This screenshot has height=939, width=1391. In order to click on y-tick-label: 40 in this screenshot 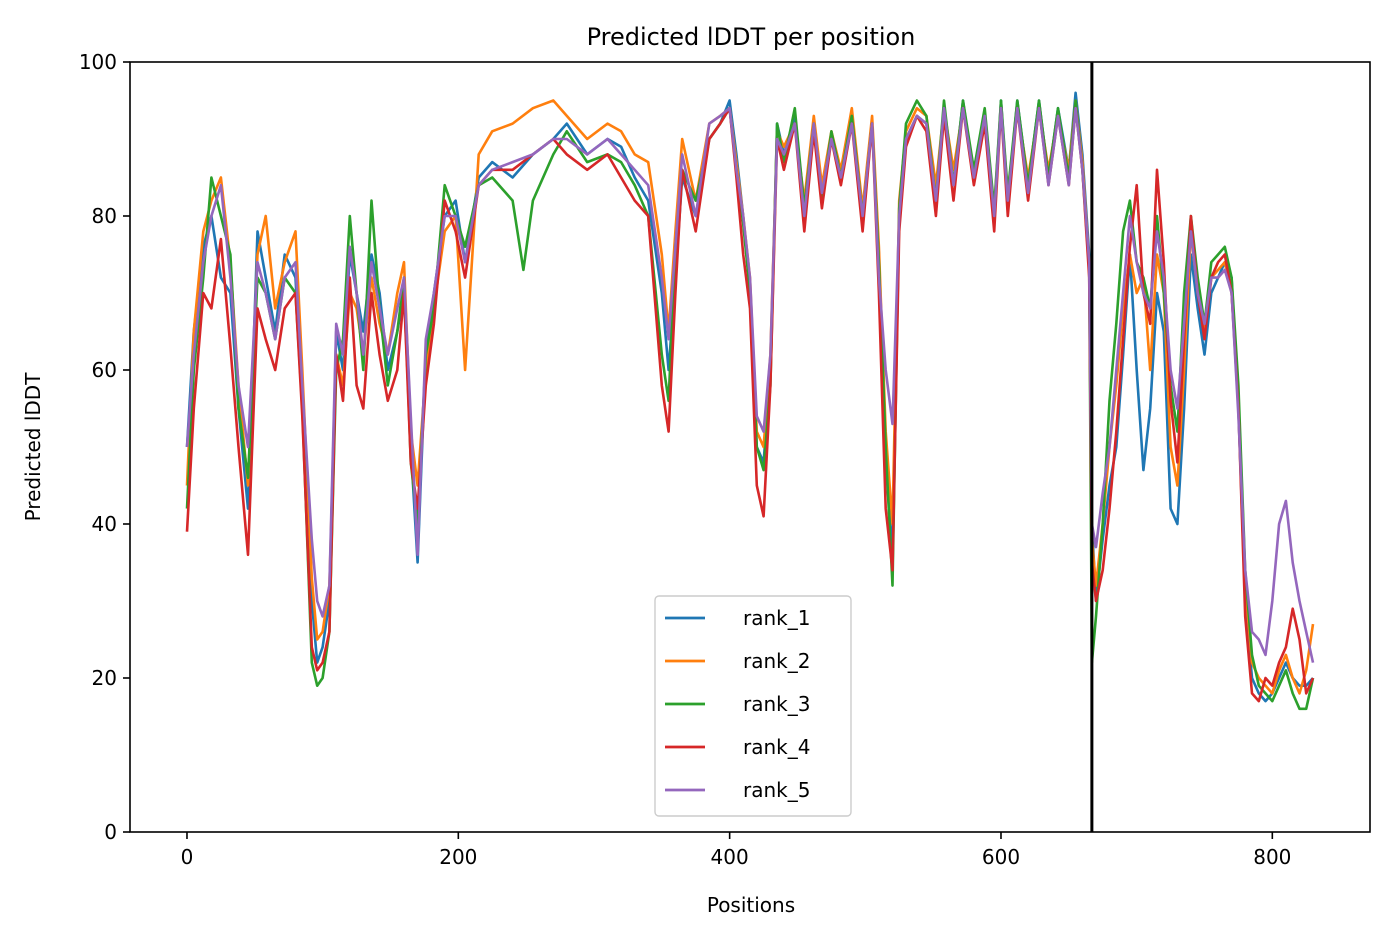, I will do `click(104, 524)`.